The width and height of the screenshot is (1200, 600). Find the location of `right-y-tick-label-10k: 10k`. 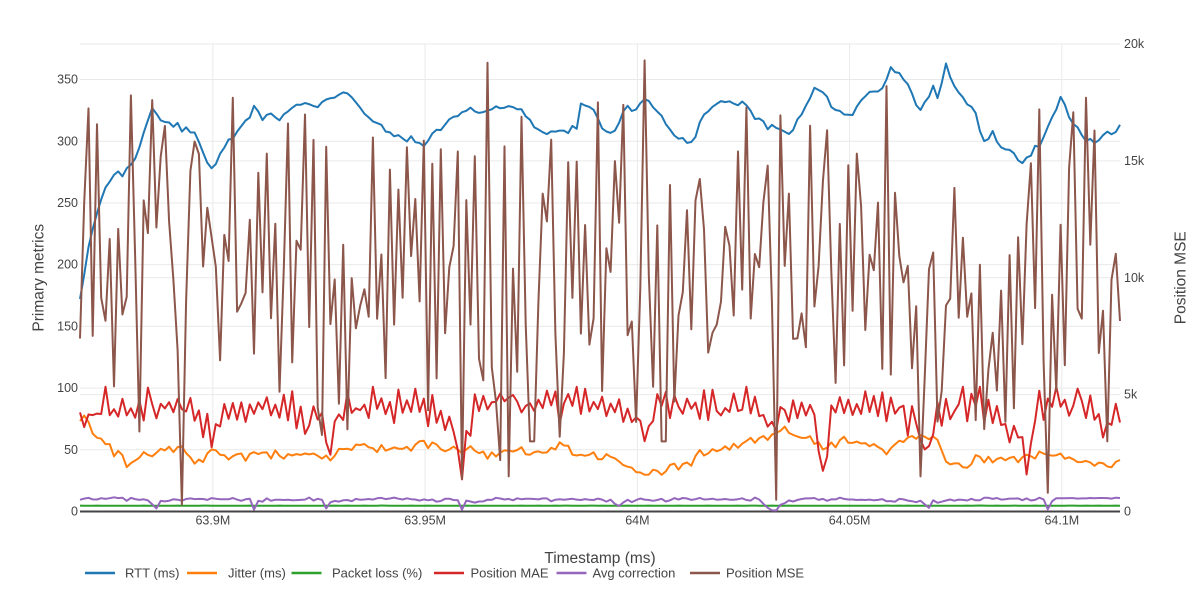

right-y-tick-label-10k: 10k is located at coordinates (1134, 278).